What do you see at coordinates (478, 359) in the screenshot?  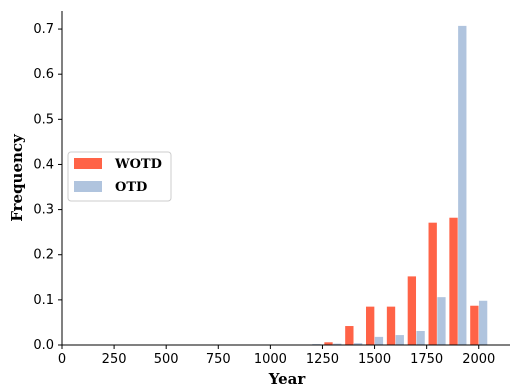 I see `x-tick-label-2000: 2000` at bounding box center [478, 359].